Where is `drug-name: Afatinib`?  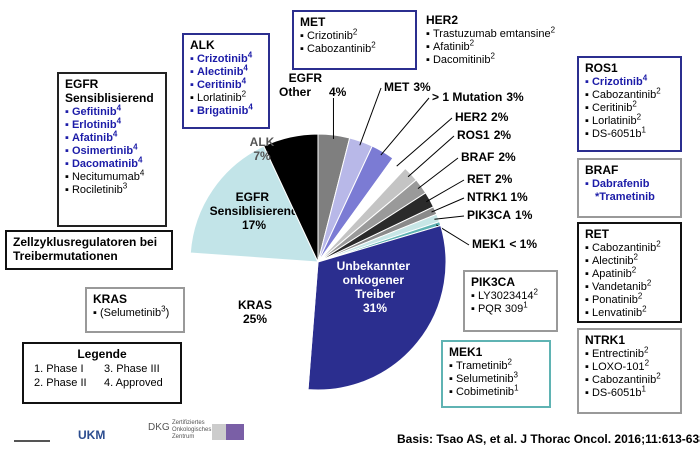
drug-name: Afatinib is located at coordinates (451, 47).